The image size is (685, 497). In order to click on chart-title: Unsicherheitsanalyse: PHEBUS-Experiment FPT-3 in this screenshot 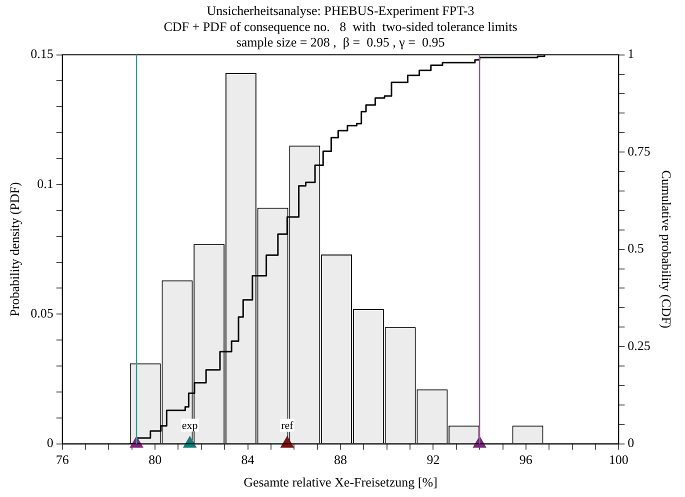, I will do `click(340, 10)`.